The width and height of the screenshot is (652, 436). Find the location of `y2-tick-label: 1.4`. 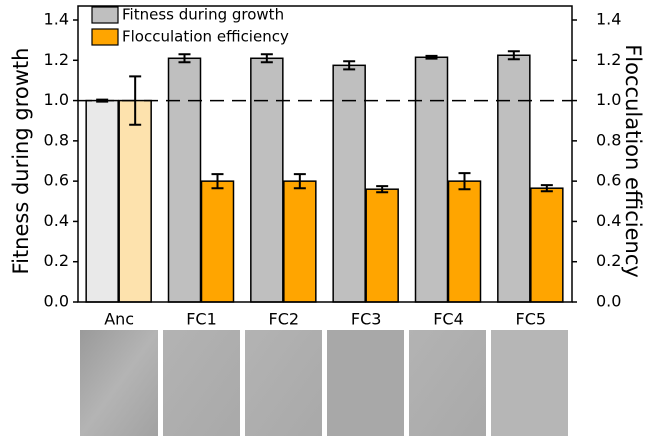

y2-tick-label: 1.4 is located at coordinates (608, 19).